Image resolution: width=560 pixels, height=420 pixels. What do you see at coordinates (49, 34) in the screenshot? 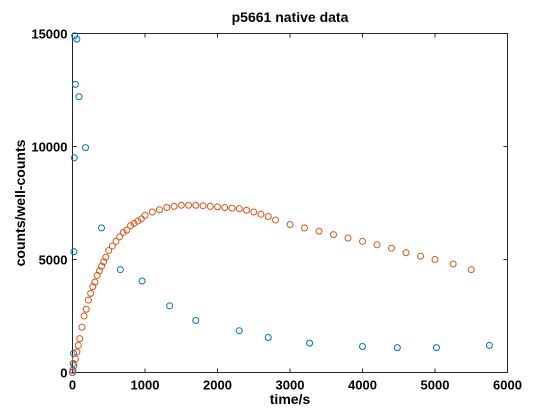
I see `y-tick-label: 15000` at bounding box center [49, 34].